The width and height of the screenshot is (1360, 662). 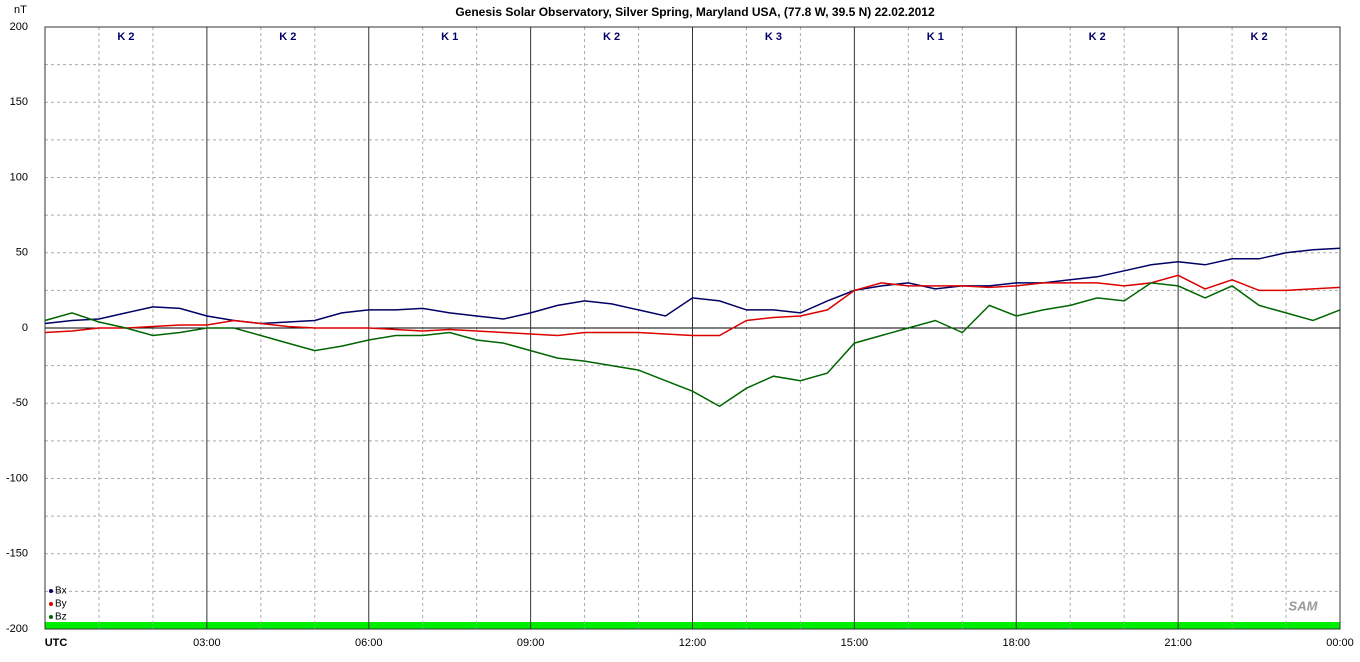 What do you see at coordinates (19, 177) in the screenshot?
I see `y-tick-label: 100` at bounding box center [19, 177].